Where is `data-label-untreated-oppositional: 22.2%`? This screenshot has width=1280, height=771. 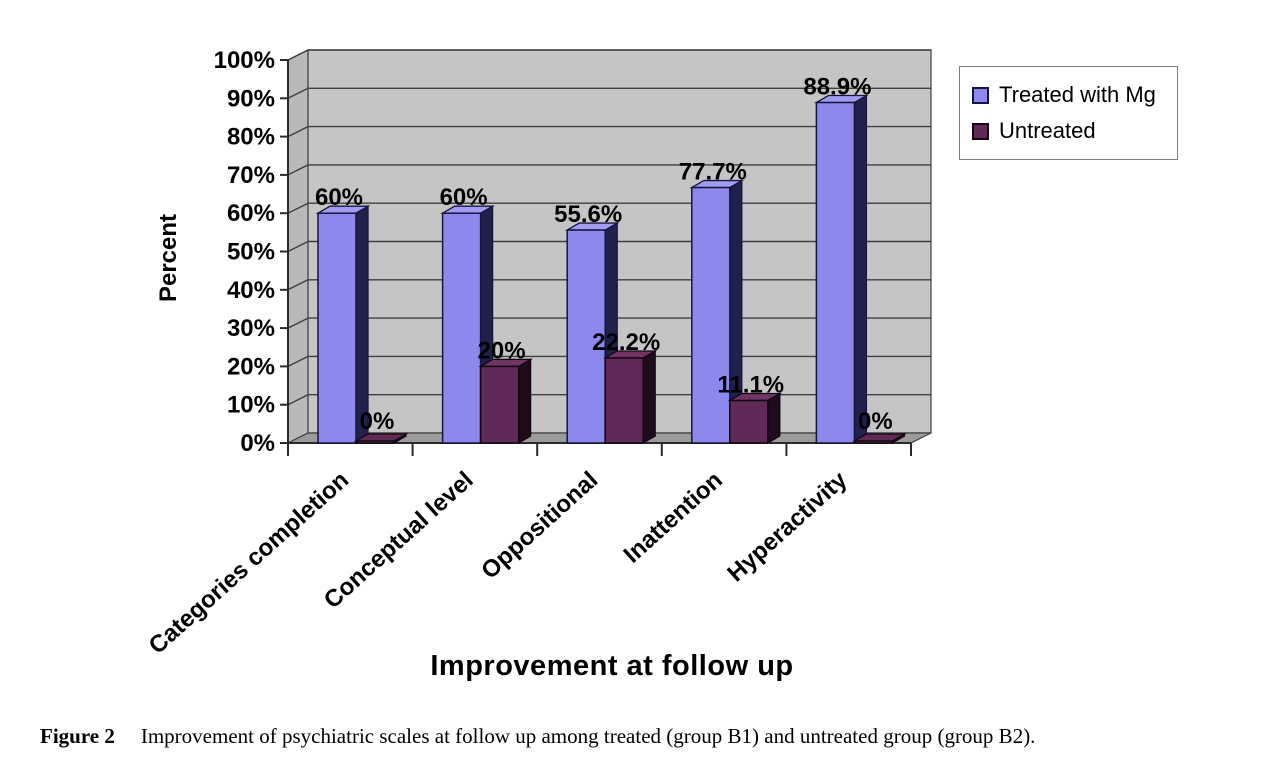
data-label-untreated-oppositional: 22.2% is located at coordinates (626, 342).